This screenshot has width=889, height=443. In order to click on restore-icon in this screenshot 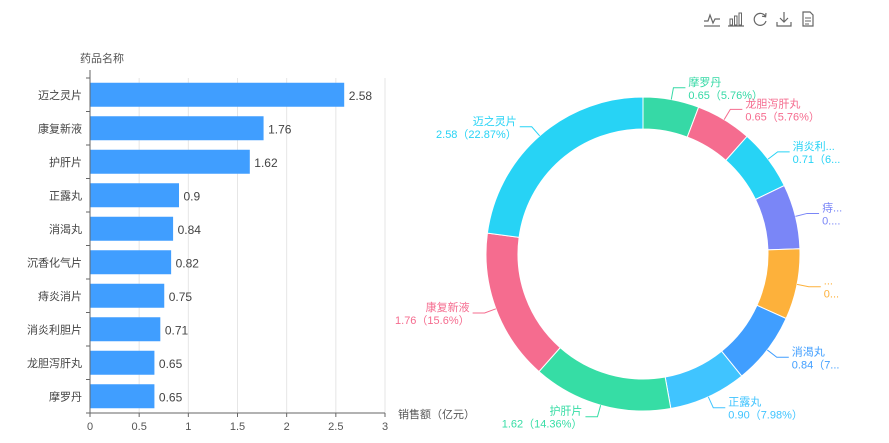, I will do `click(760, 19)`.